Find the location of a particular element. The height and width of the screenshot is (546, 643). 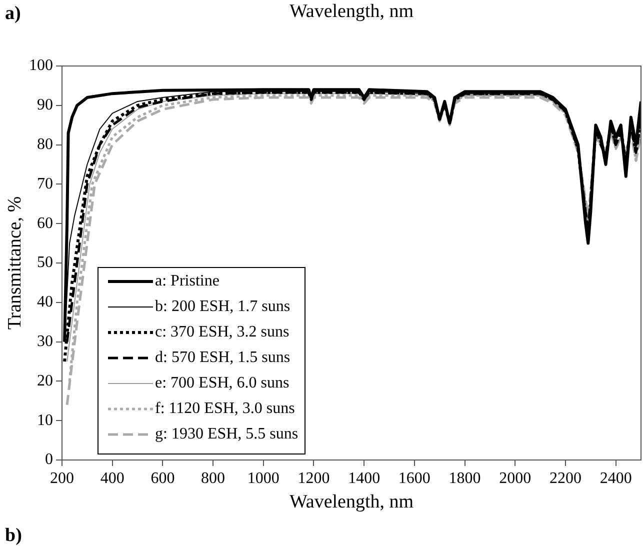

text: Wavelength, nm is located at coordinates (351, 11).